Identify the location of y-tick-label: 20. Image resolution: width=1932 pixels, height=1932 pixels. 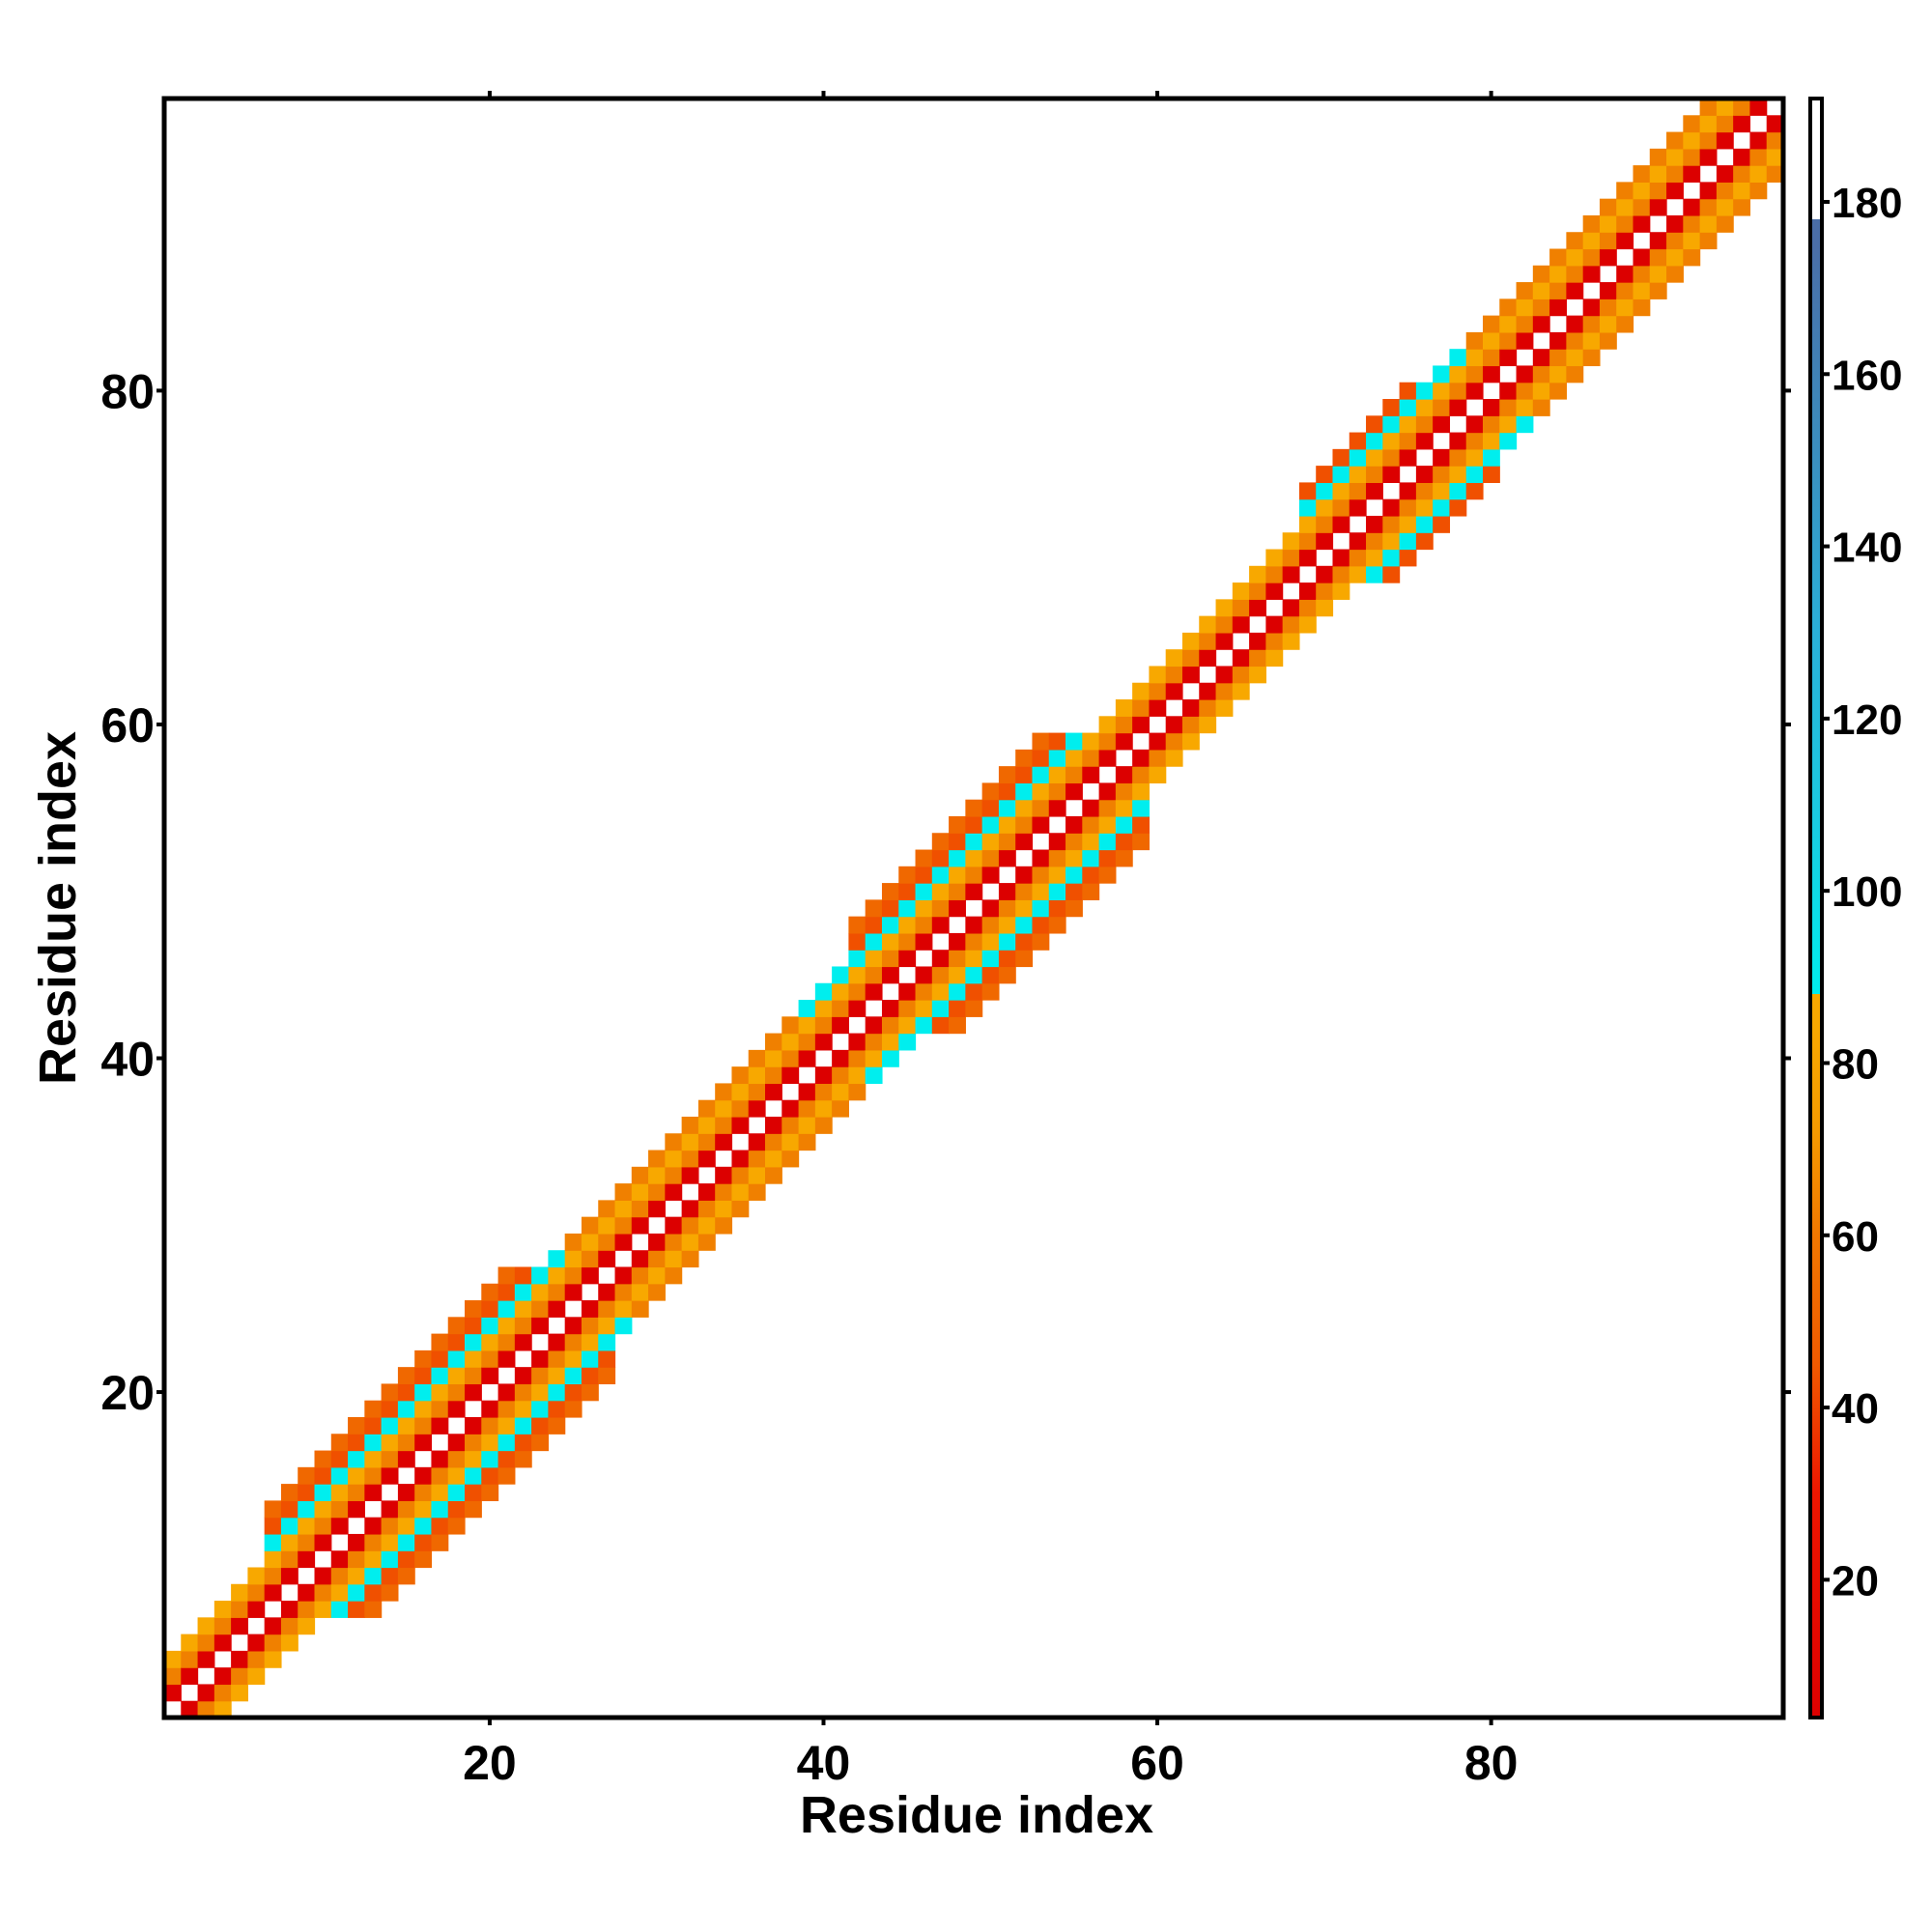
(127, 1393).